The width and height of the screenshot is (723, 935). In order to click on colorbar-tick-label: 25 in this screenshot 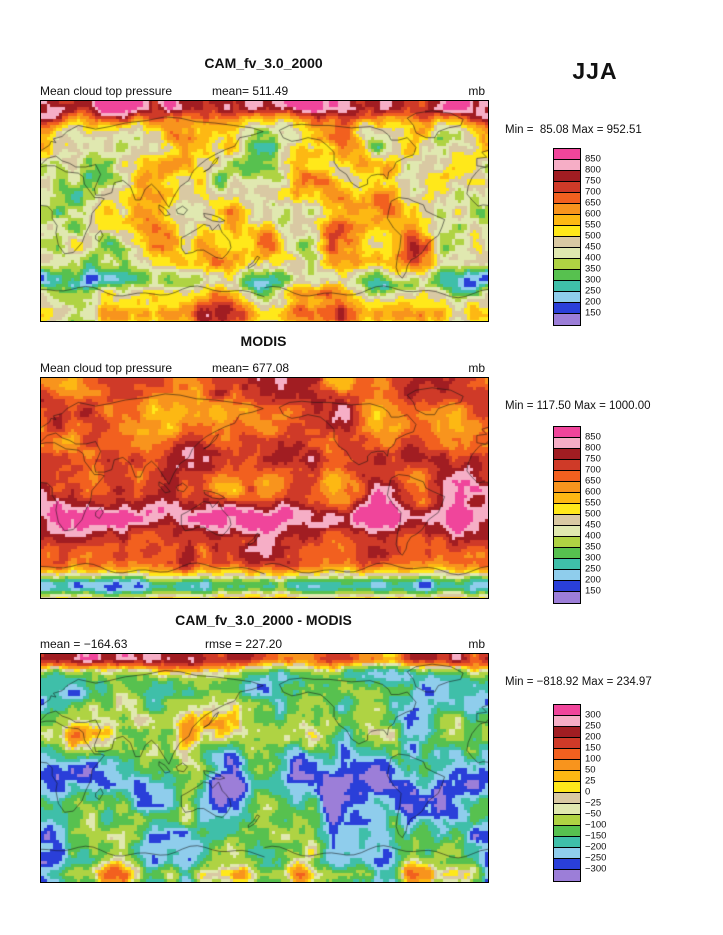, I will do `click(590, 781)`.